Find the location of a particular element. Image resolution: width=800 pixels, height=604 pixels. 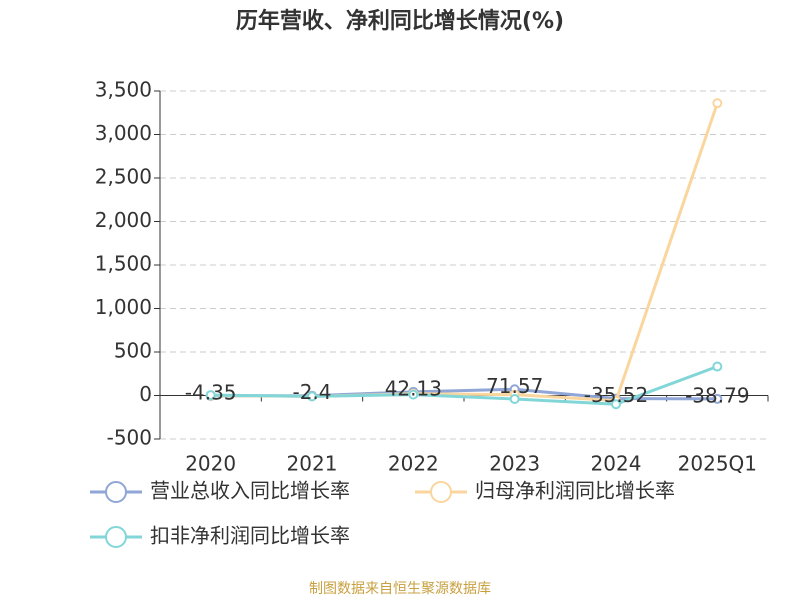

data-label: -35.52 is located at coordinates (616, 395).